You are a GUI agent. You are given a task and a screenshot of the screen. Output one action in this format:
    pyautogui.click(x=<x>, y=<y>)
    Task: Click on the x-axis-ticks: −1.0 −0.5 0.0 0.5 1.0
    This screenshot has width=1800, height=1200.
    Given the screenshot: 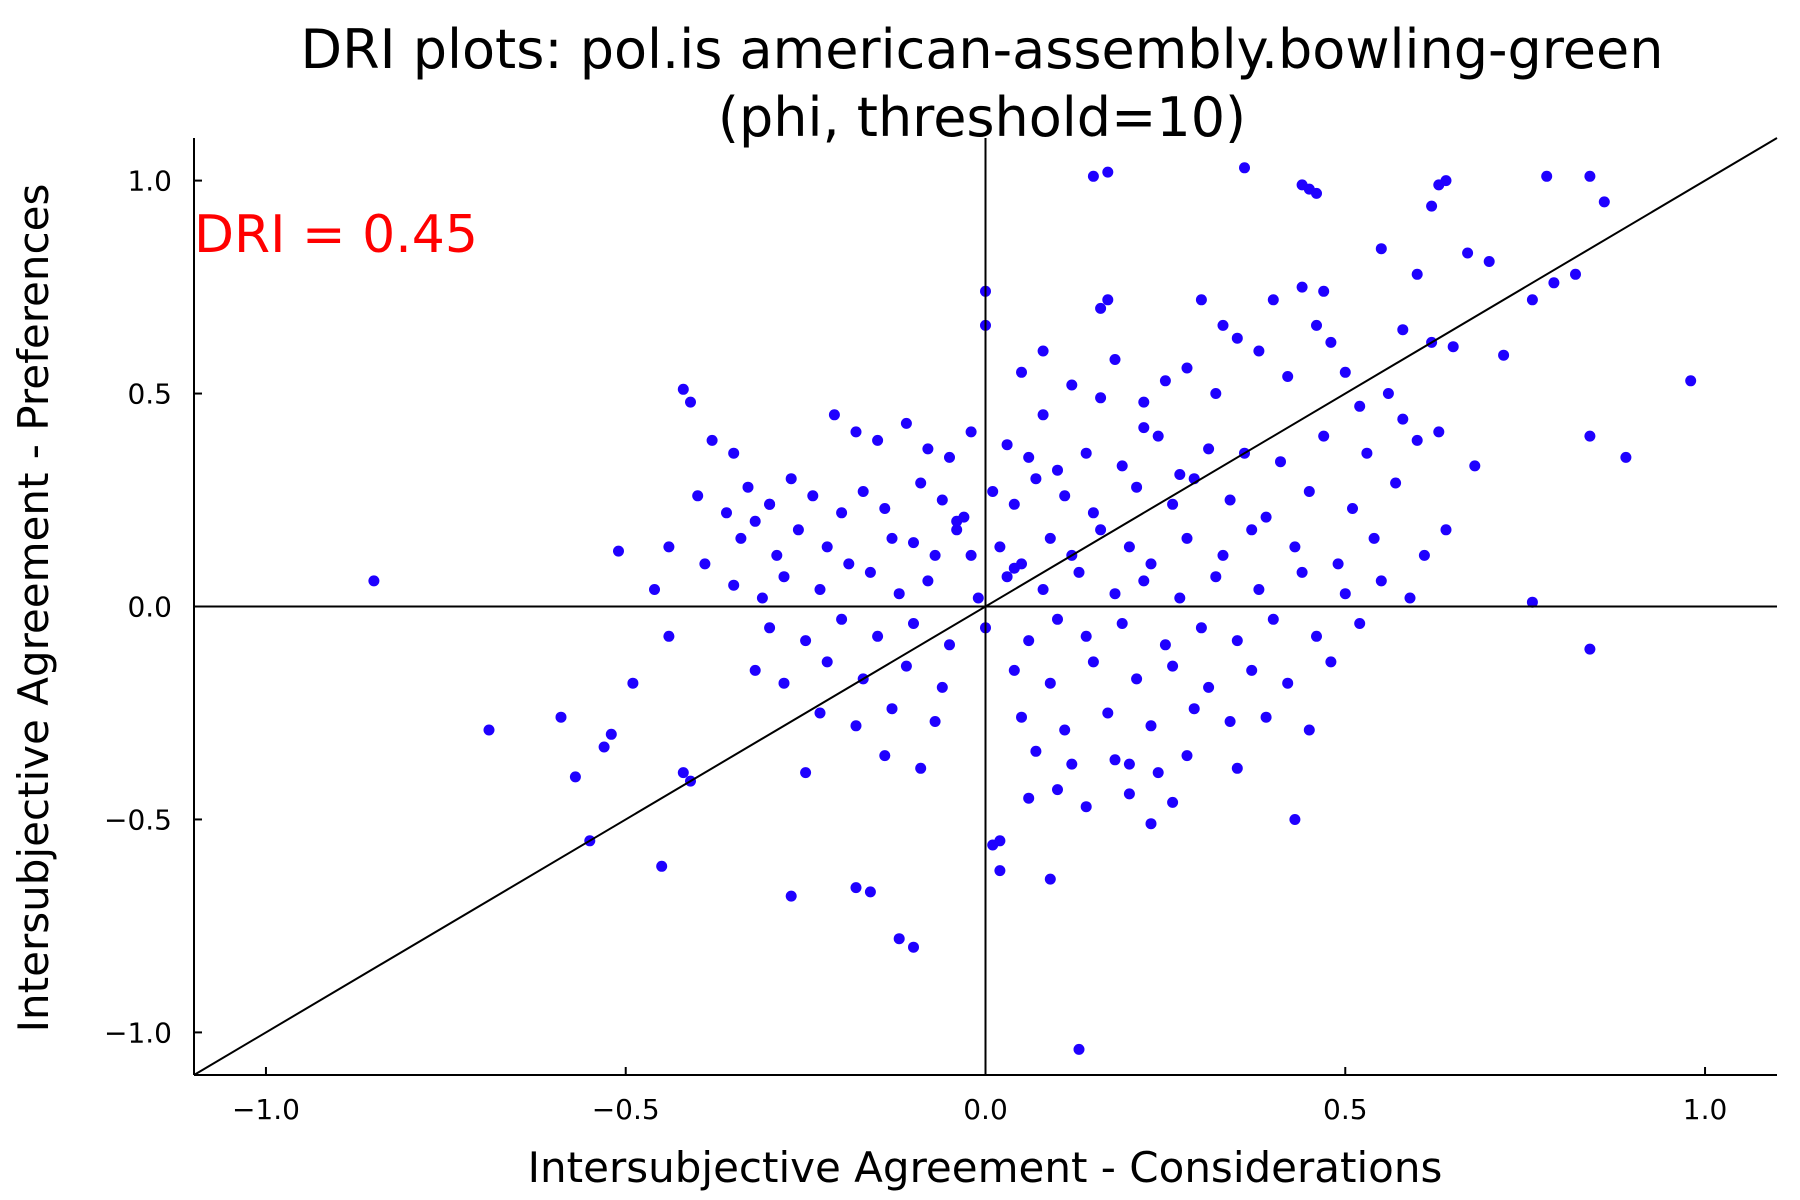 What is the action you would take?
    pyautogui.click(x=979, y=1096)
    